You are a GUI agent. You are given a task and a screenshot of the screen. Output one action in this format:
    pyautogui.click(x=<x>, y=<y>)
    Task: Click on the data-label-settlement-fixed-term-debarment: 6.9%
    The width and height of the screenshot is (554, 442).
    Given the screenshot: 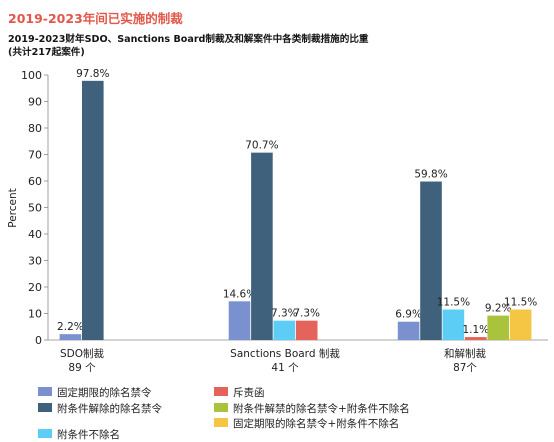 What is the action you would take?
    pyautogui.click(x=408, y=315)
    